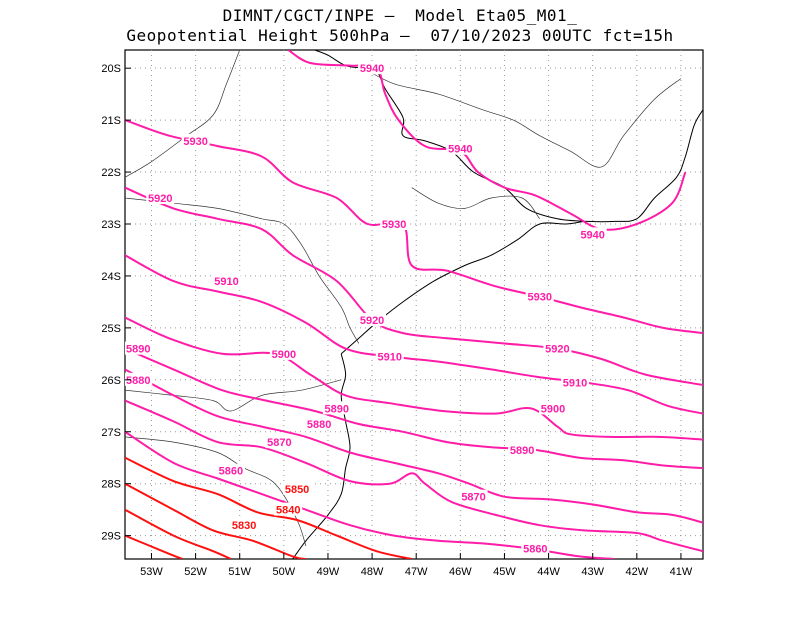 The height and width of the screenshot is (618, 800). What do you see at coordinates (681, 572) in the screenshot?
I see `lon-tick-label: 41W` at bounding box center [681, 572].